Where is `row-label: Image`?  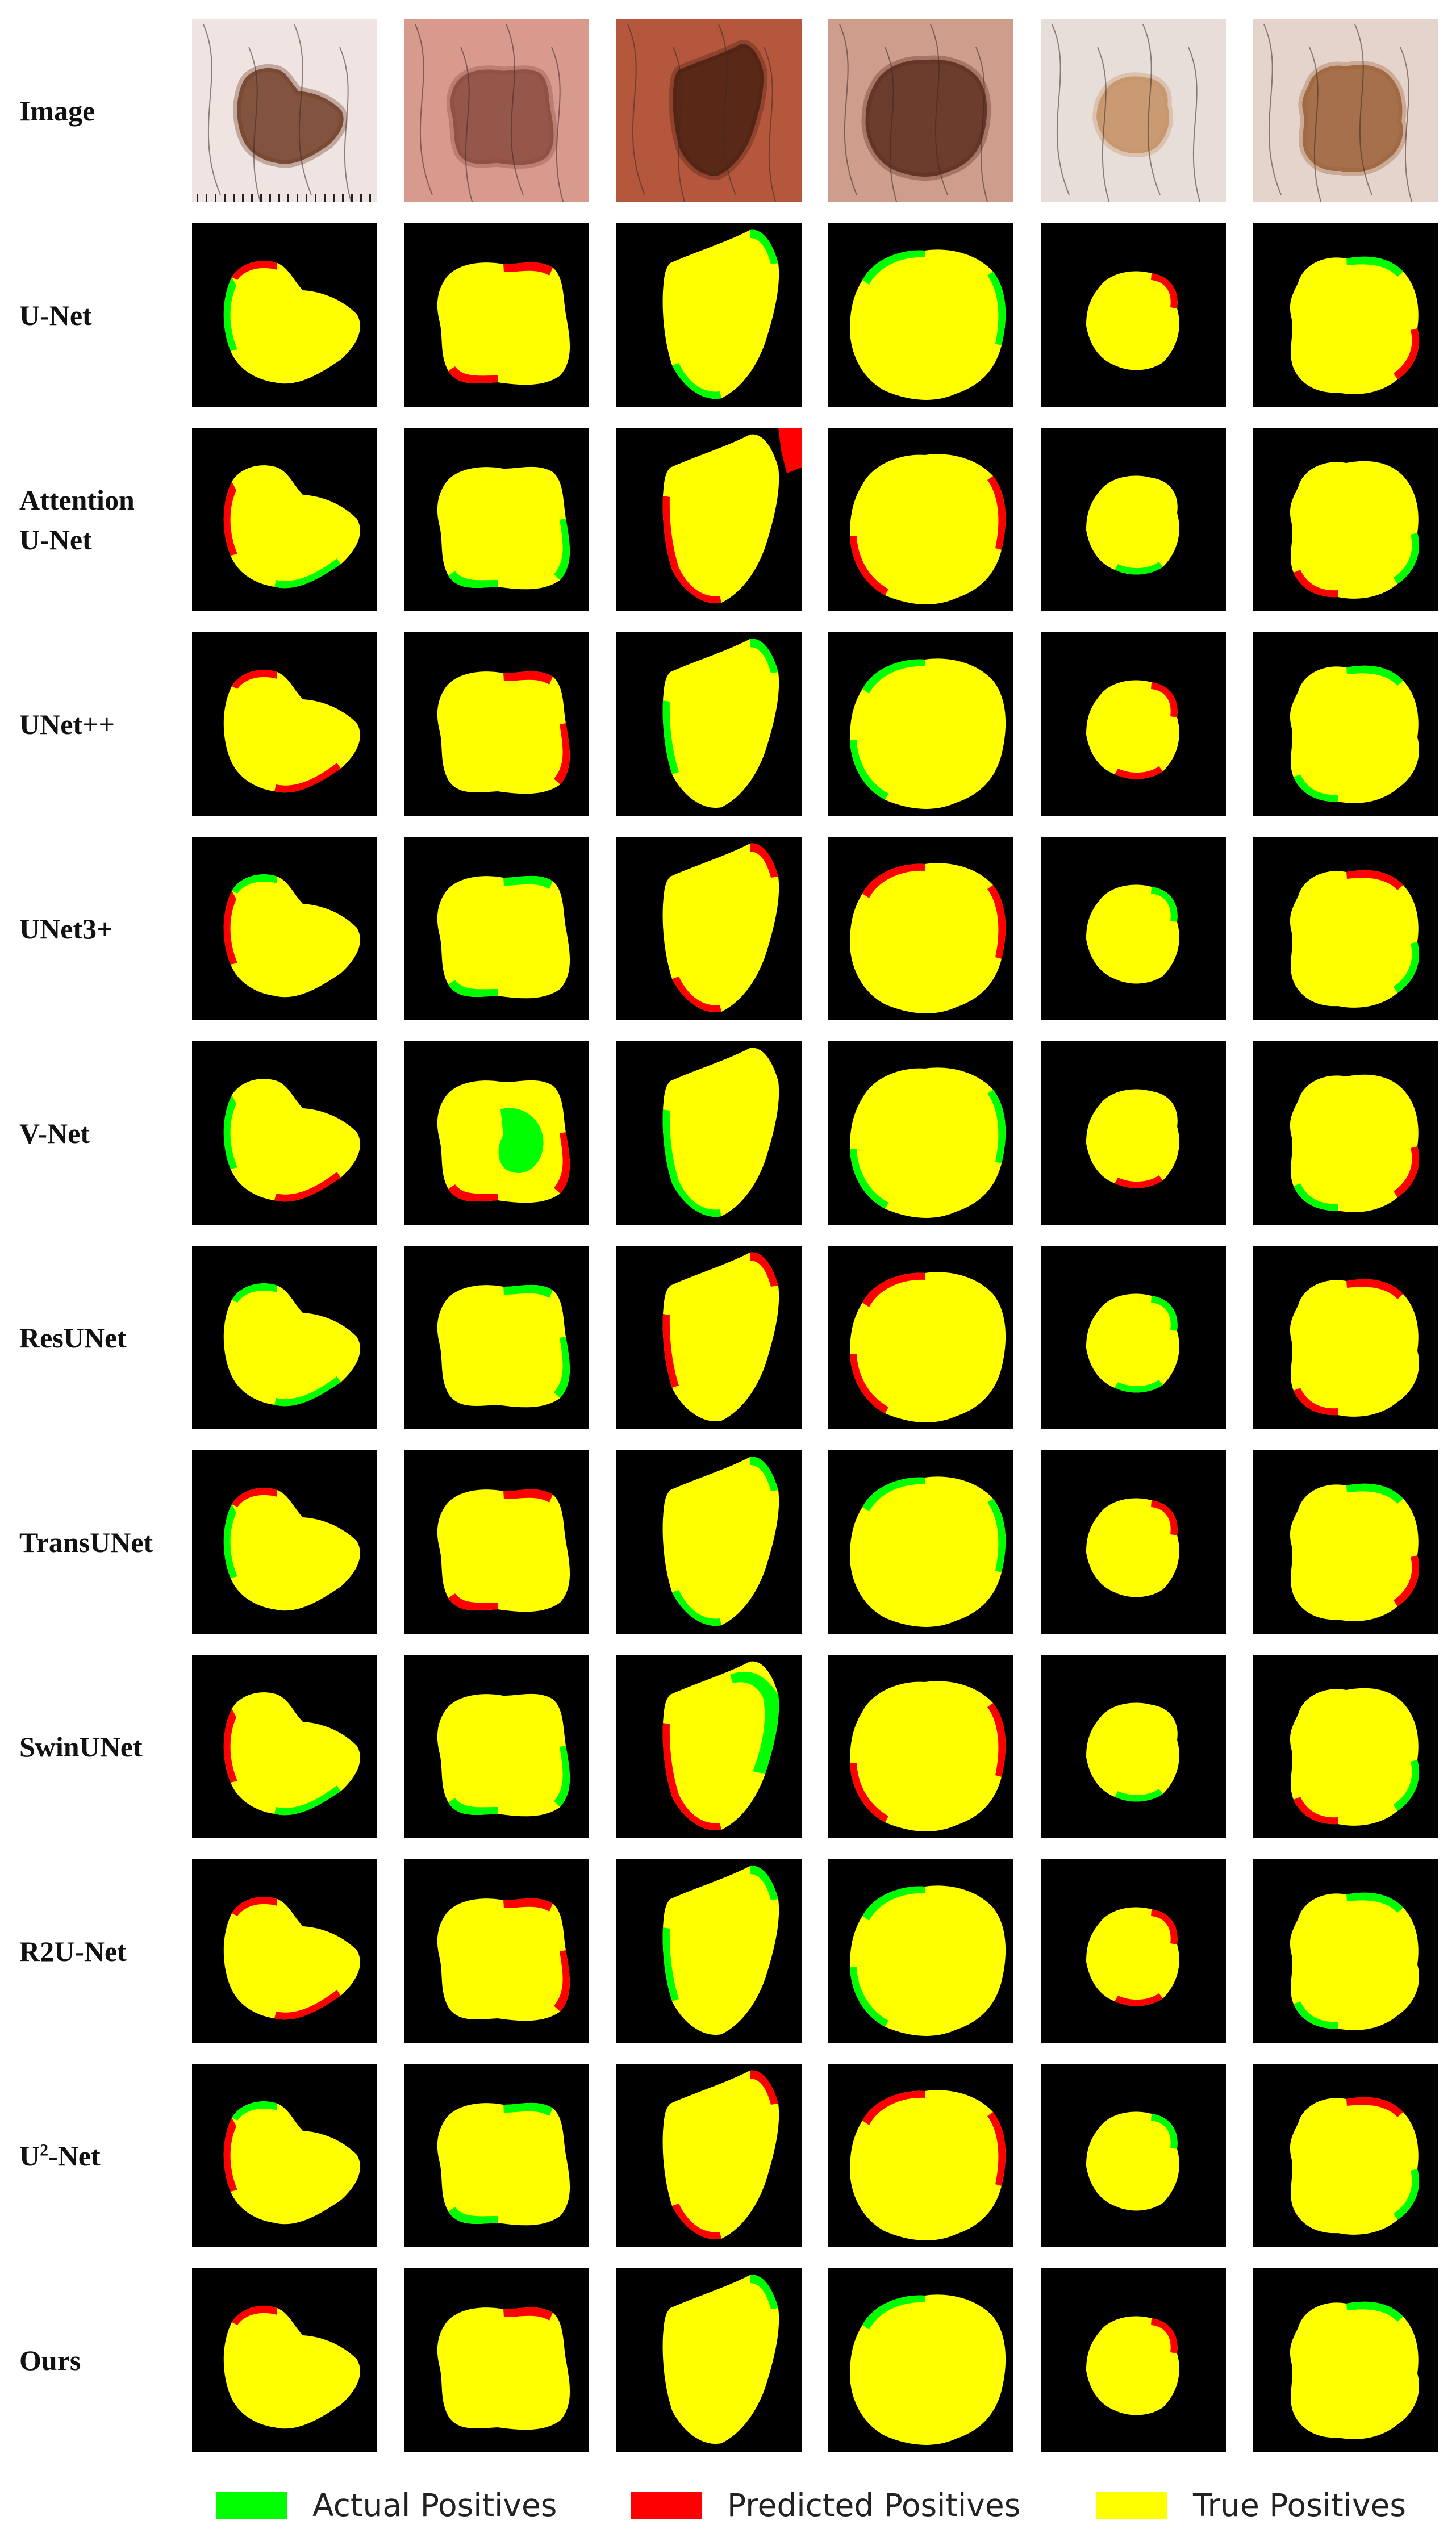
row-label: Image is located at coordinates (57, 110).